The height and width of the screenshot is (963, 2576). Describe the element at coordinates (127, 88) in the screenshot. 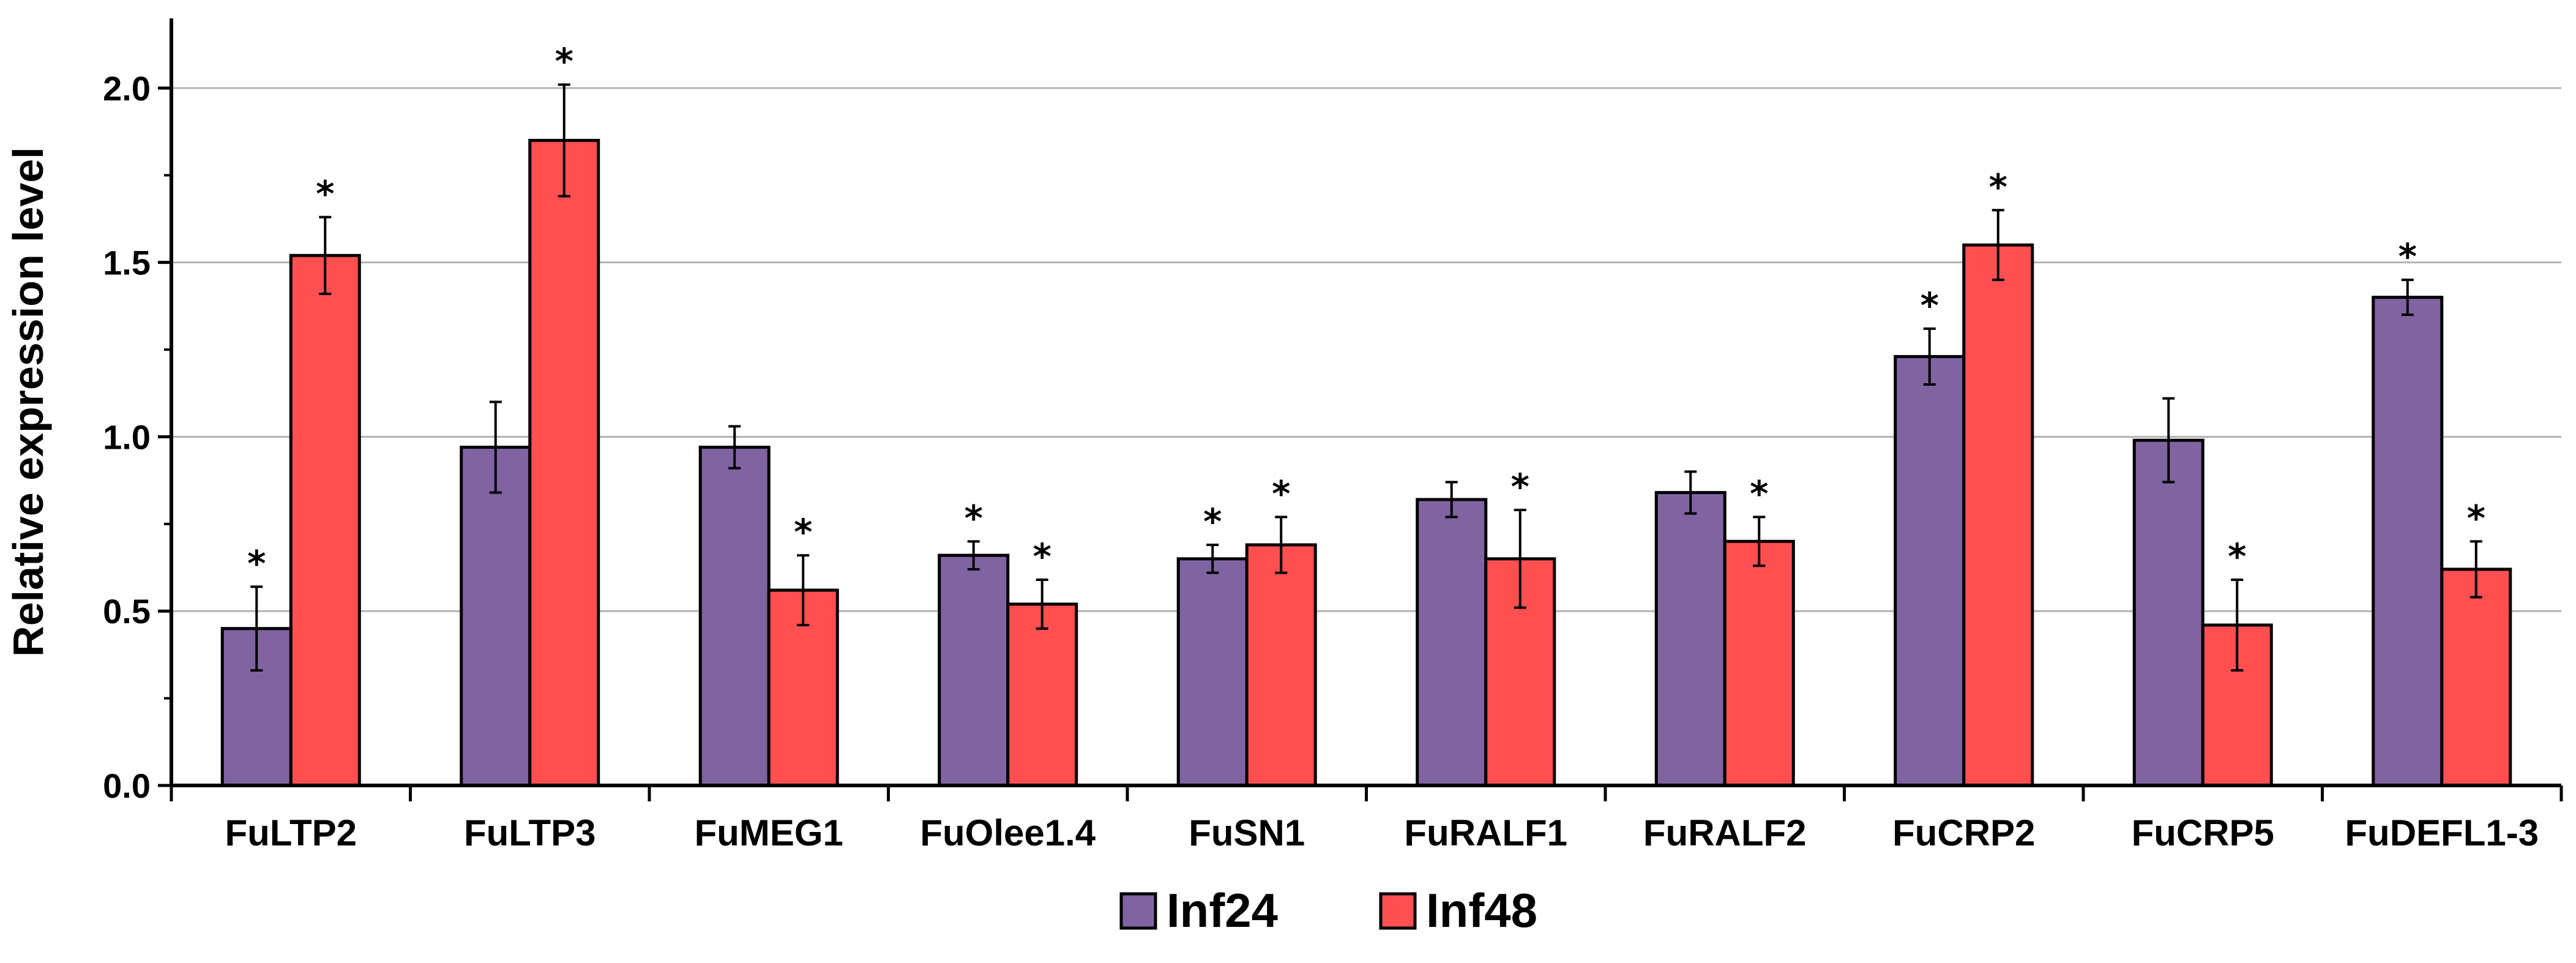

I see `y-tick-label: 2.0` at that location.